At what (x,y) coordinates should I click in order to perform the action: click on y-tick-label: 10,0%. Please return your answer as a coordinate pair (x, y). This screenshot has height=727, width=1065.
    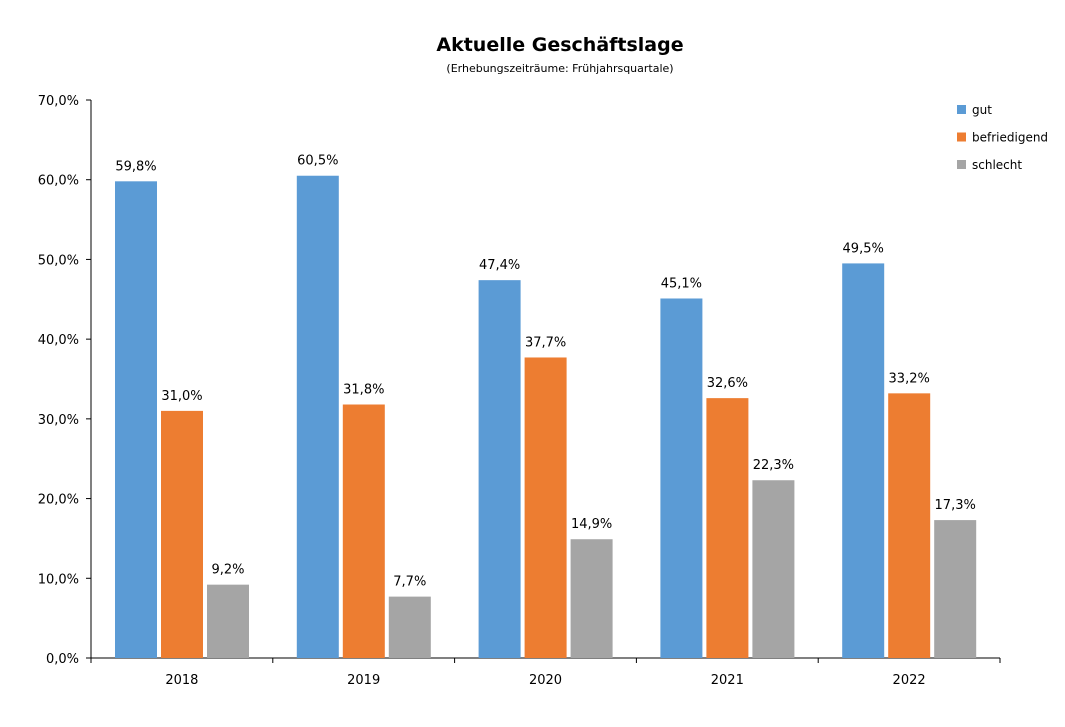
    Looking at the image, I should click on (58, 579).